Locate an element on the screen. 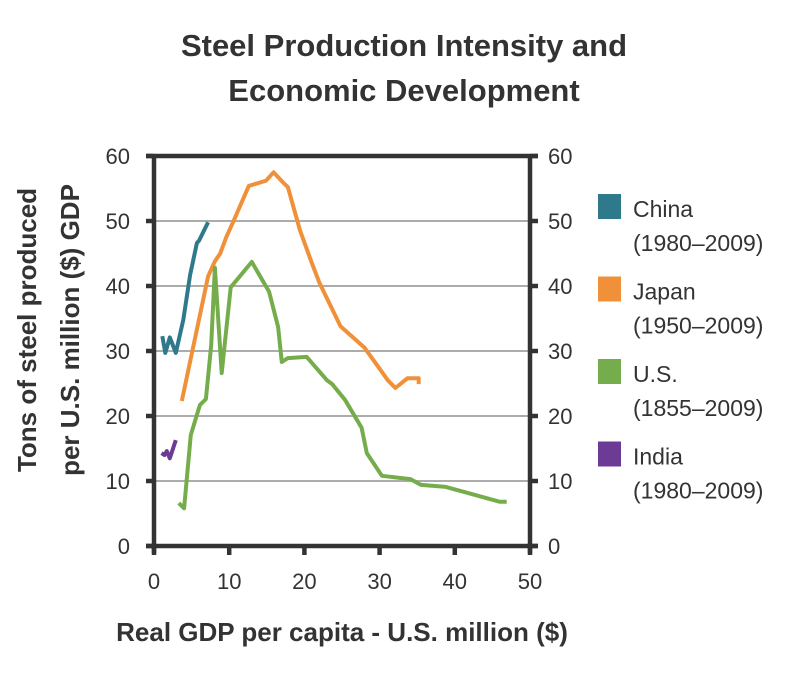  x-tick-label: 20 is located at coordinates (304, 581).